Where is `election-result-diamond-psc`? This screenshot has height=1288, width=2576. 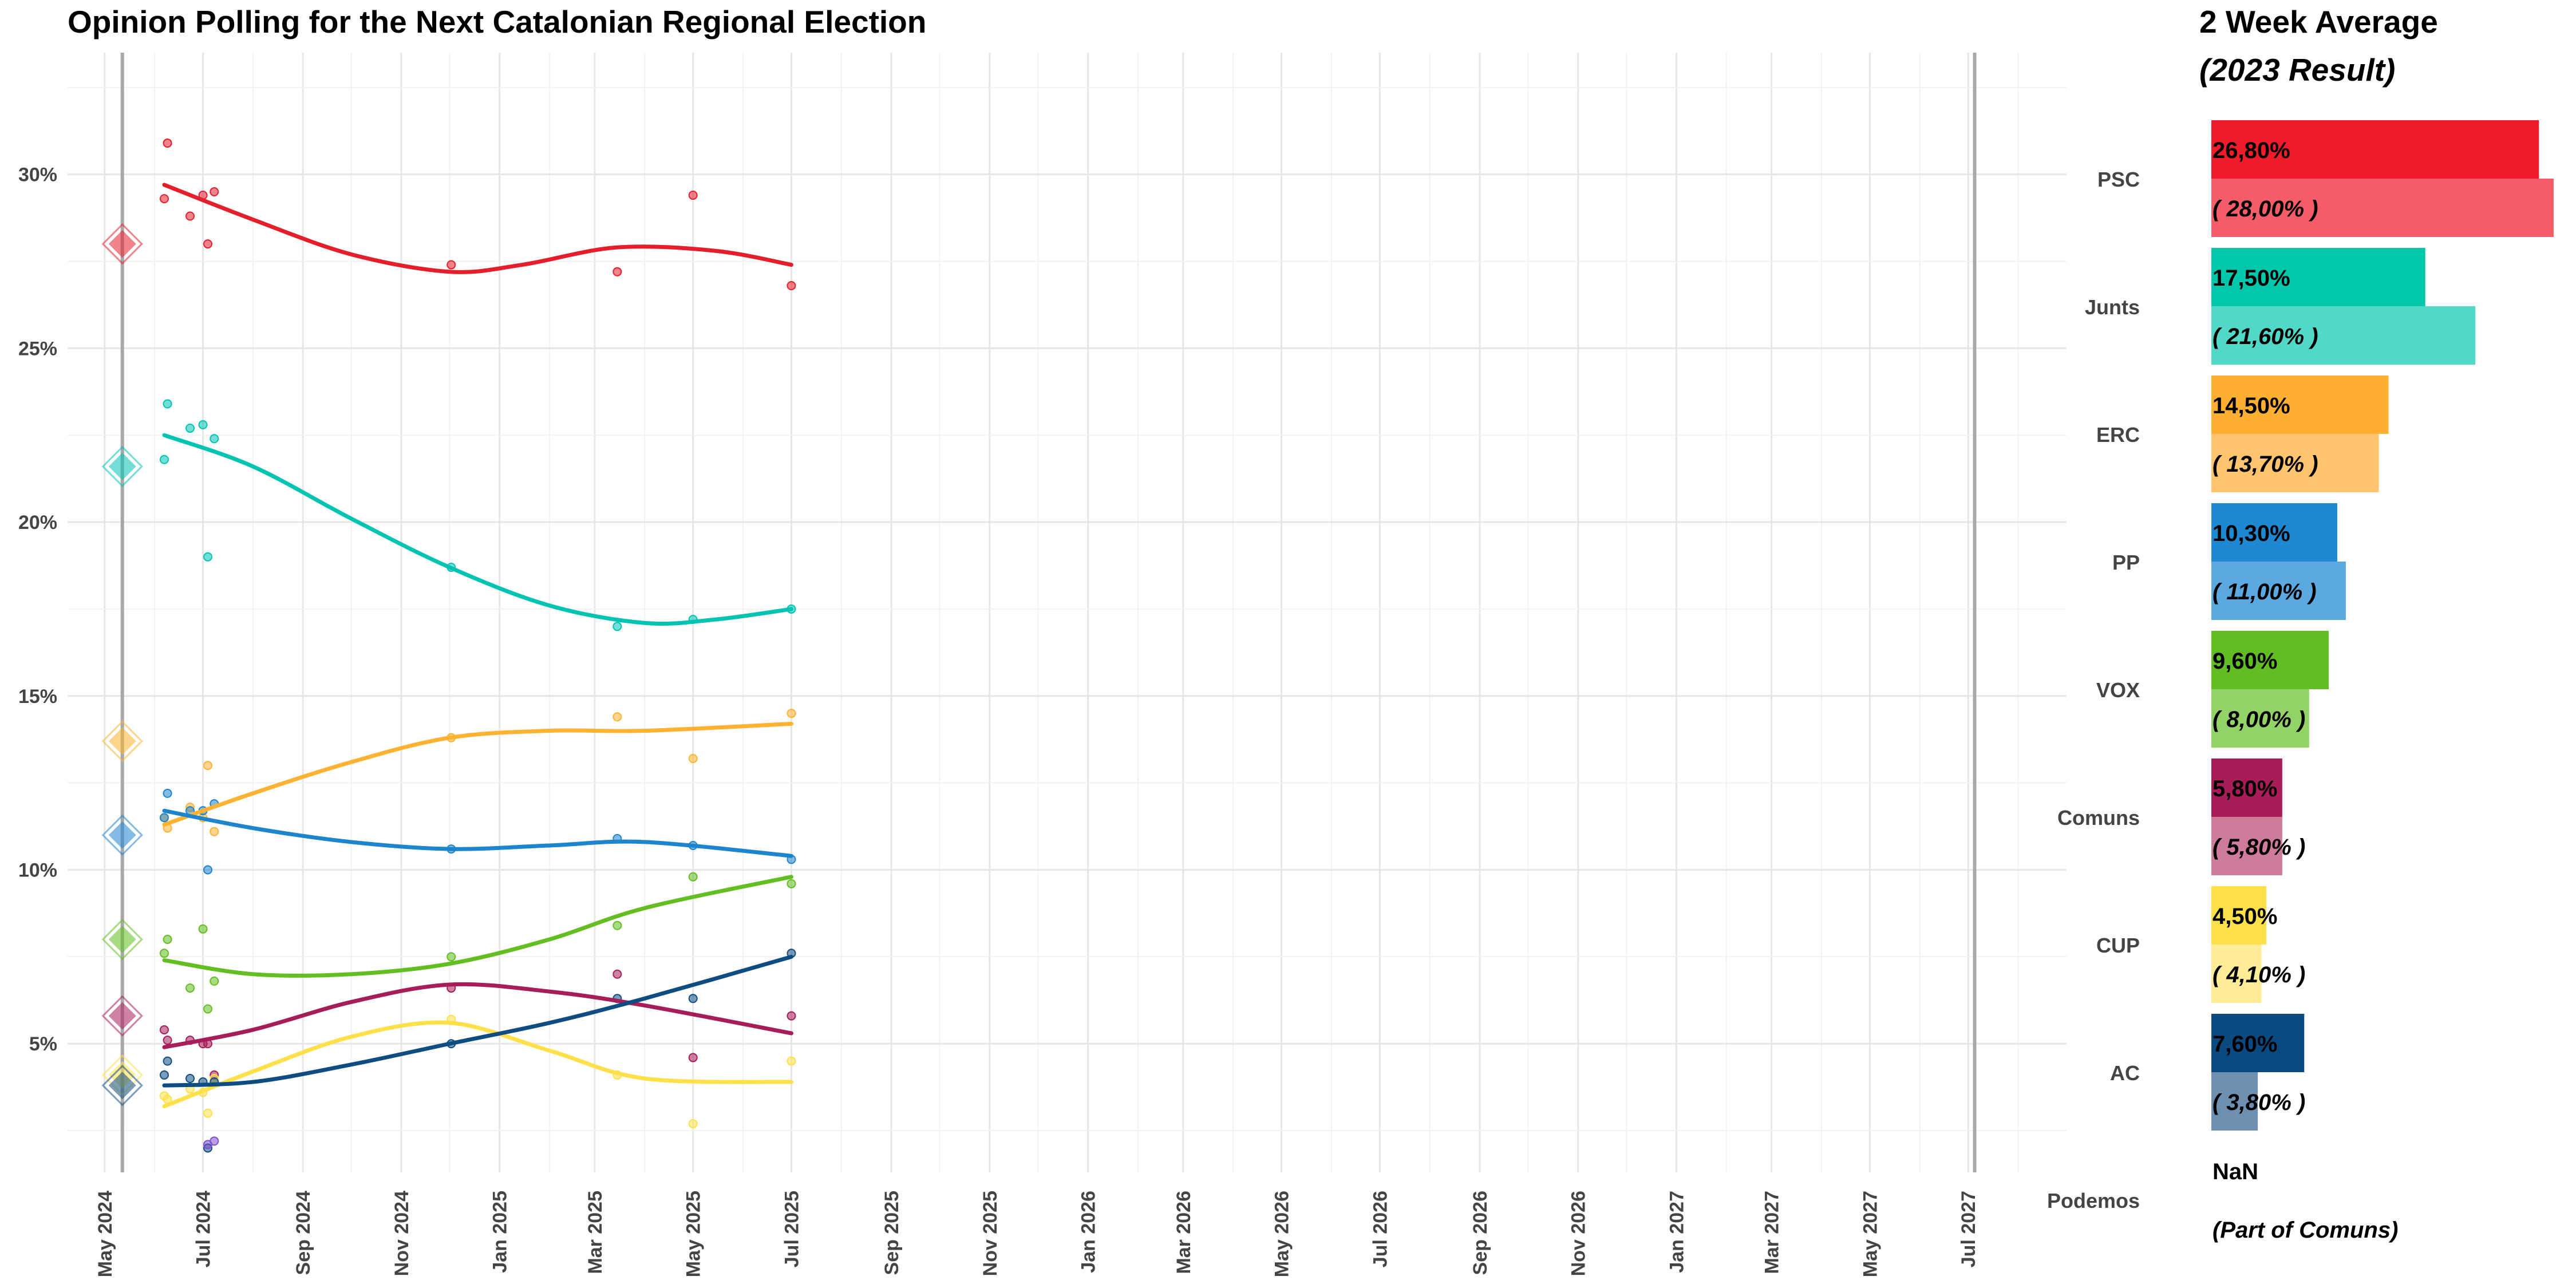 election-result-diamond-psc is located at coordinates (122, 244).